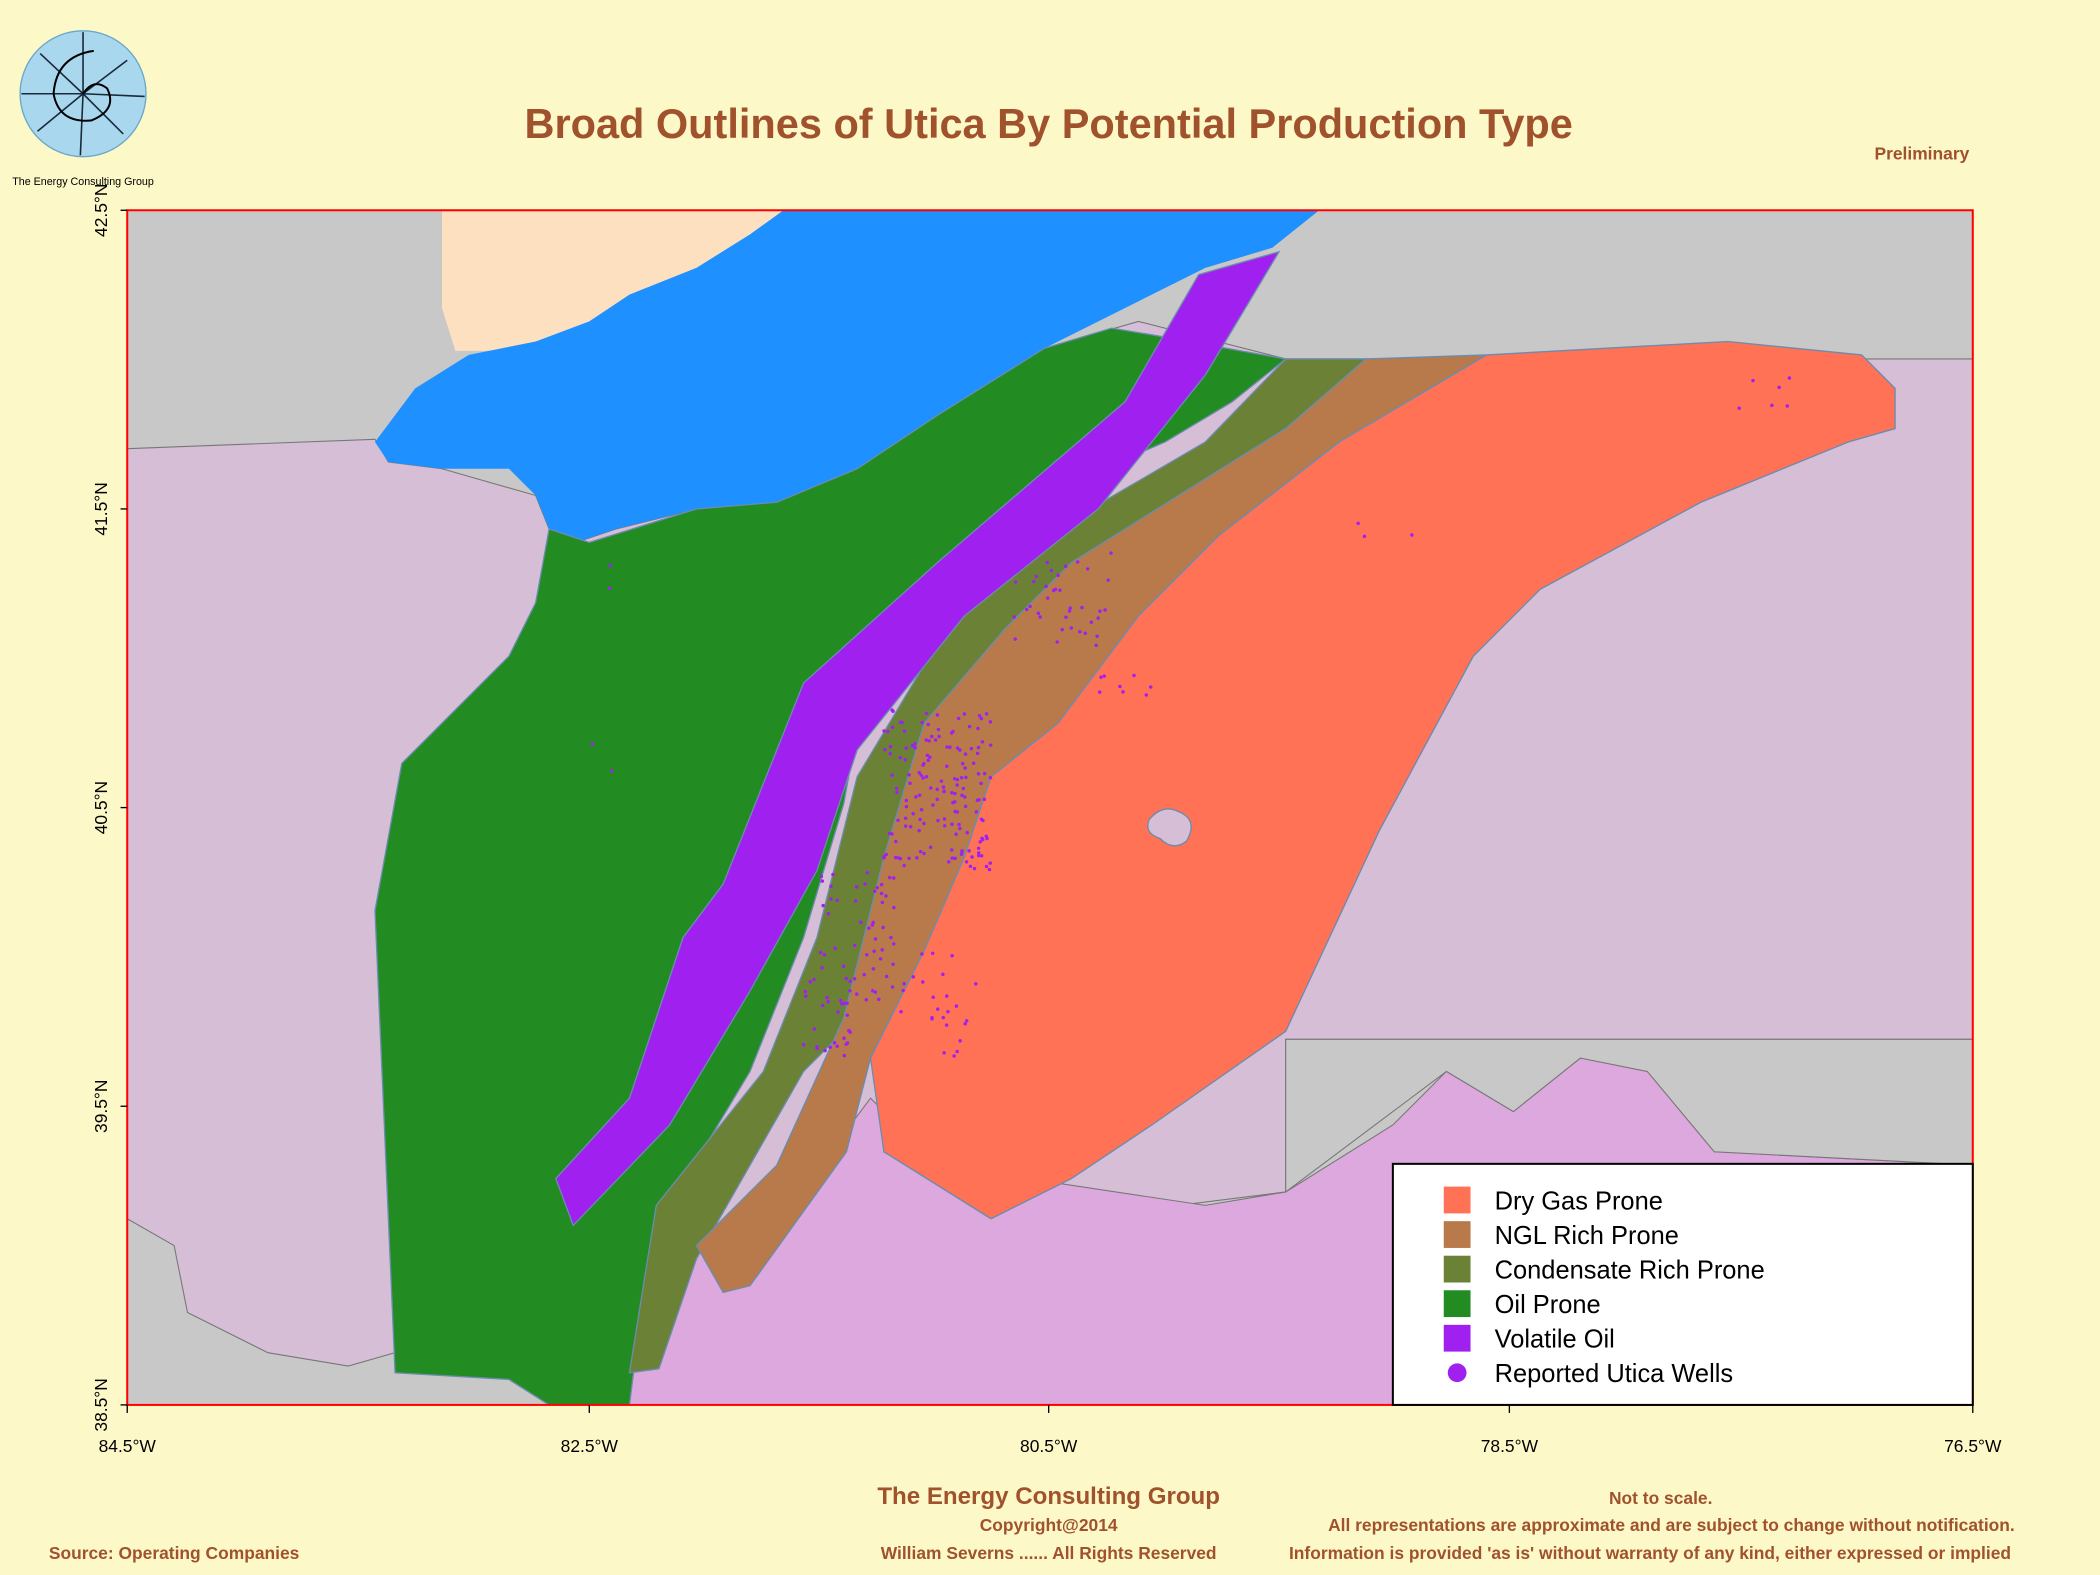 This screenshot has width=2100, height=1575. Describe the element at coordinates (1049, 1525) in the screenshot. I see `footer-copyright: Copyright@2014` at that location.